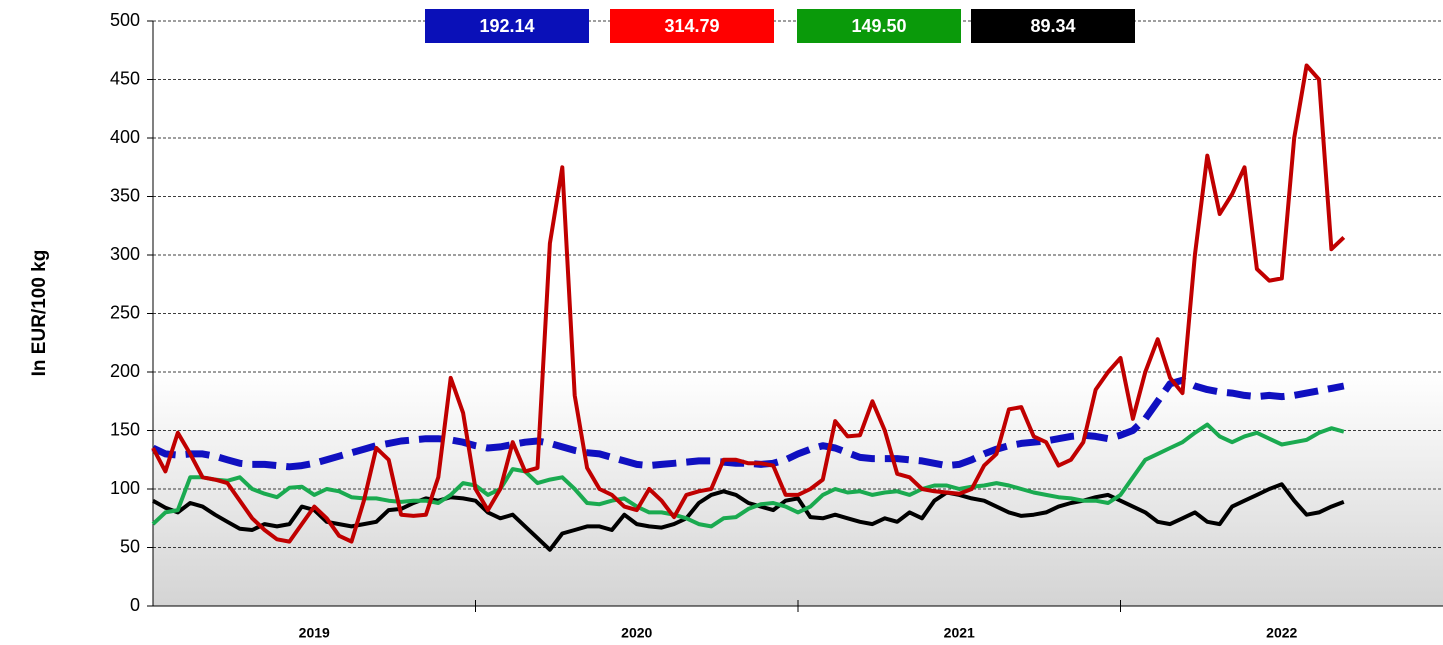 This screenshot has height=645, width=1443. Describe the element at coordinates (130, 546) in the screenshot. I see `y-tick-label: 50` at that location.